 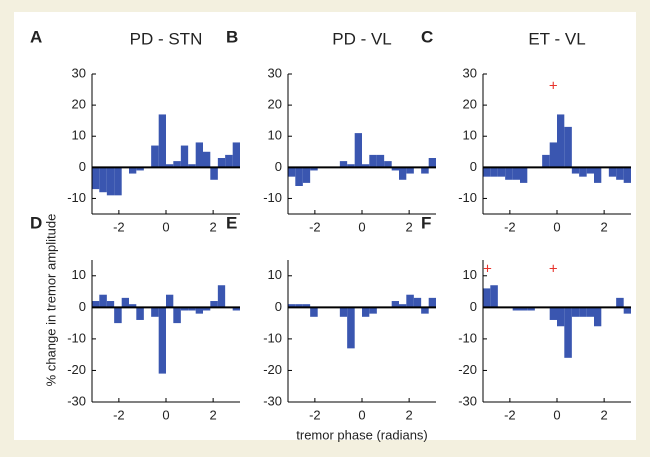 What do you see at coordinates (556, 38) in the screenshot?
I see `panel-title: ET - VL` at bounding box center [556, 38].